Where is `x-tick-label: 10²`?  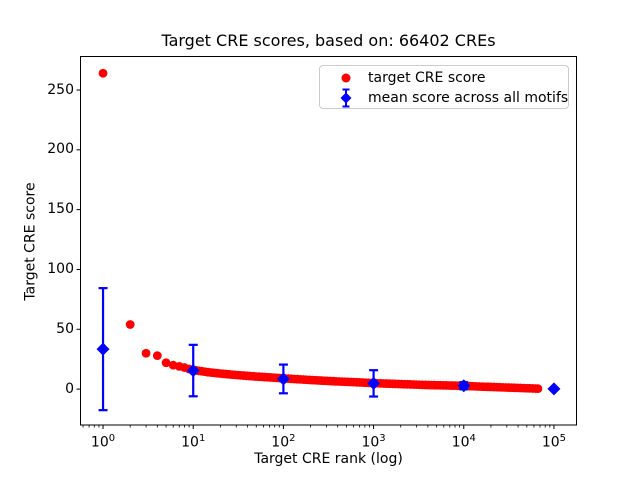 x-tick-label: 10² is located at coordinates (283, 442).